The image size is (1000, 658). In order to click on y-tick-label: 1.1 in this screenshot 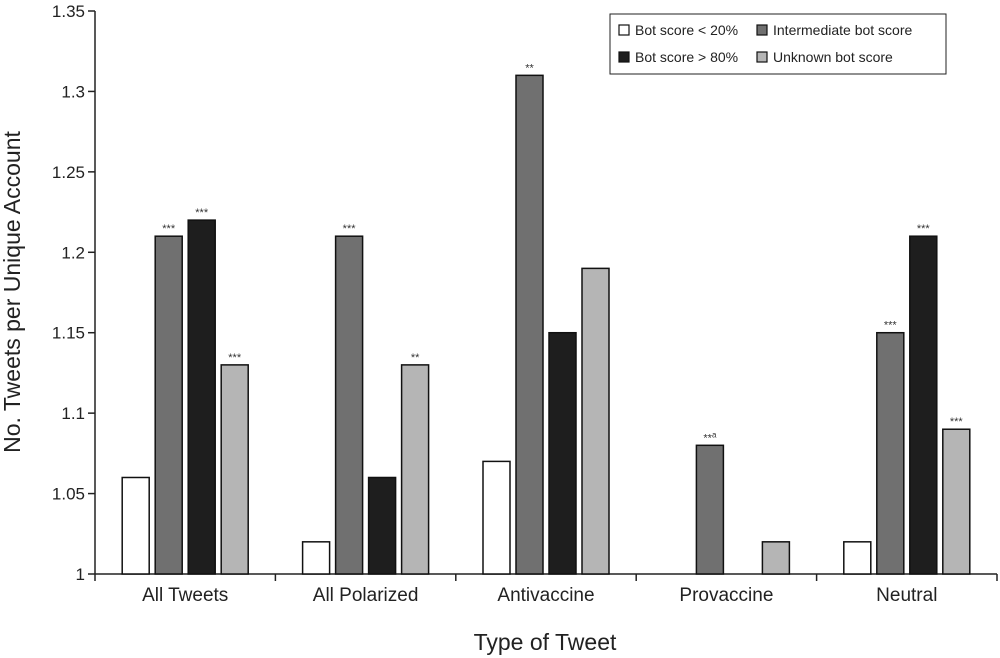, I will do `click(73, 413)`.